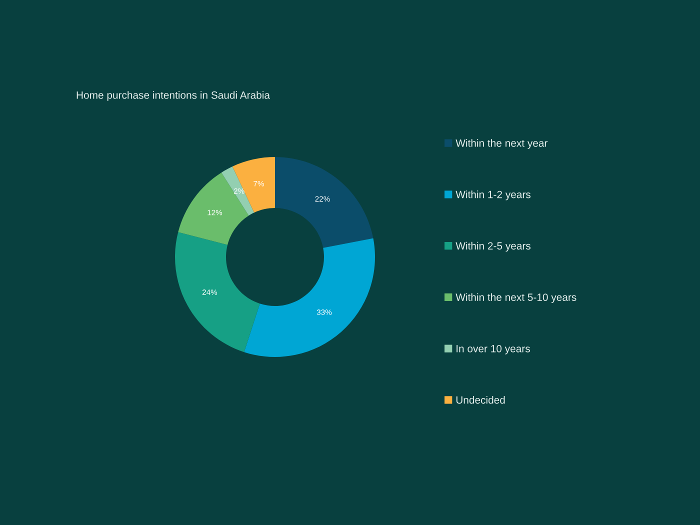  Describe the element at coordinates (493, 247) in the screenshot. I see `legend-label: Within 2-5 years` at that location.